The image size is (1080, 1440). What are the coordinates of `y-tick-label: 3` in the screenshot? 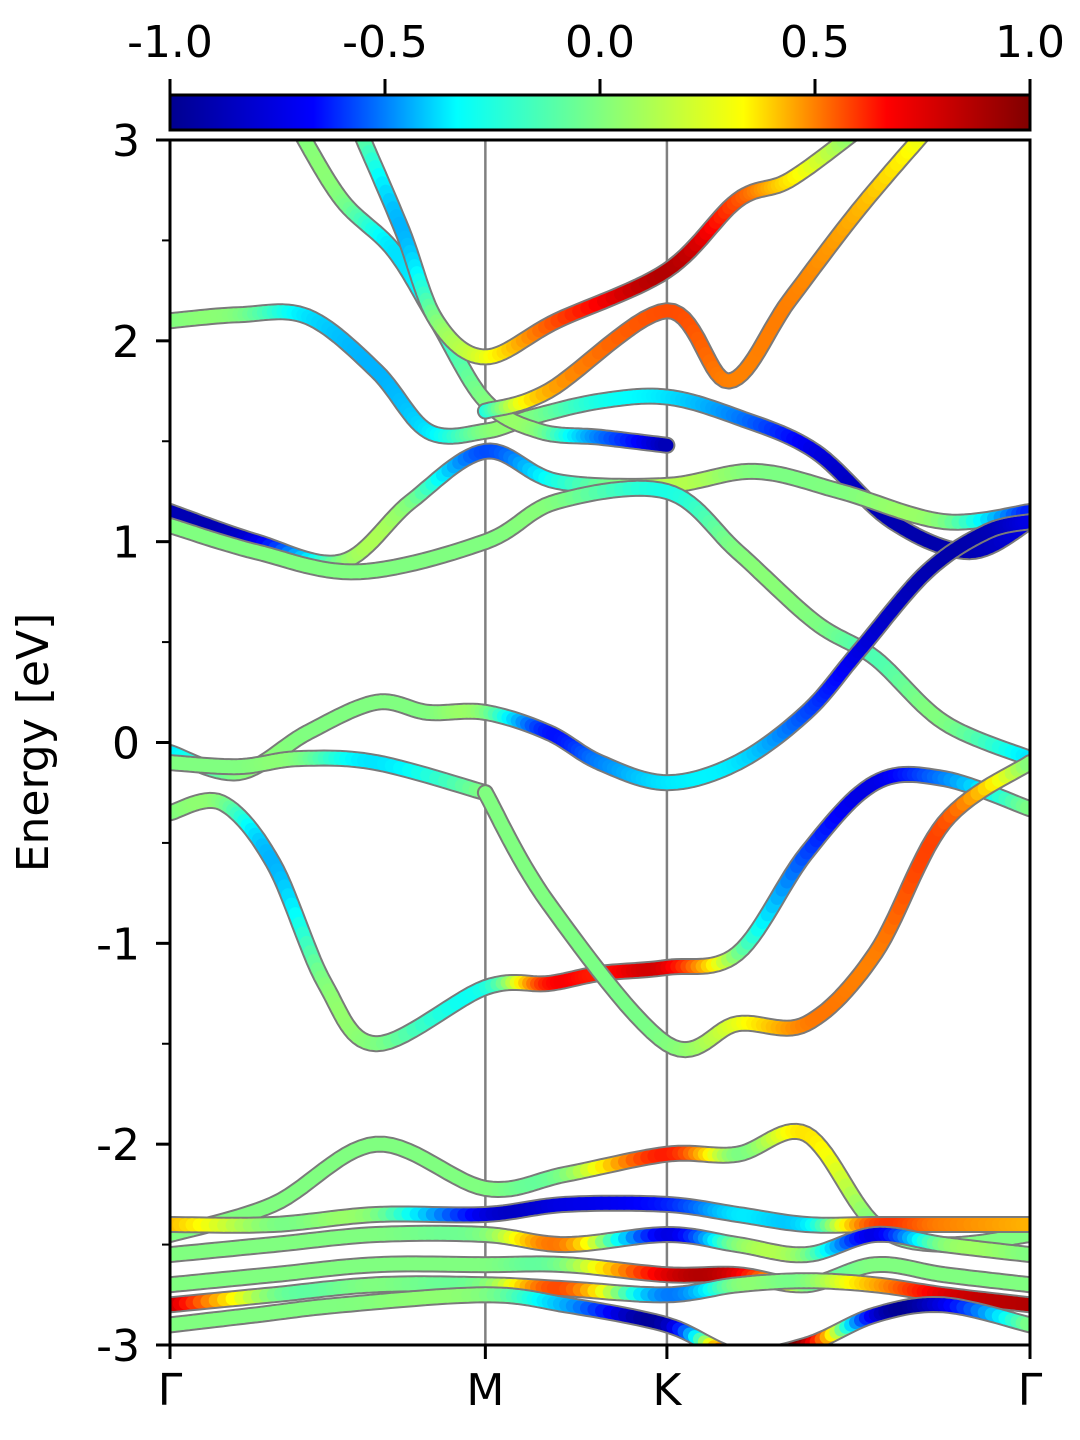 It's located at (126, 141).